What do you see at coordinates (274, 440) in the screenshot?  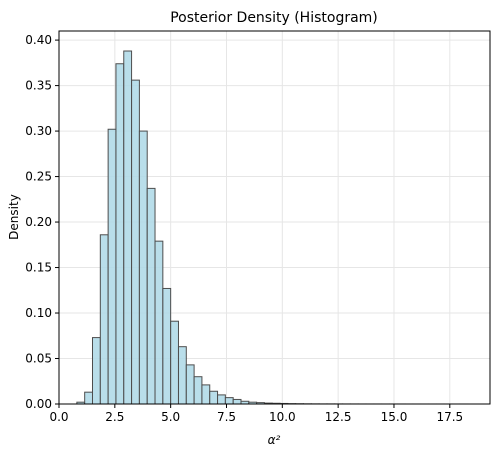 I see `x-axis-label: α²` at bounding box center [274, 440].